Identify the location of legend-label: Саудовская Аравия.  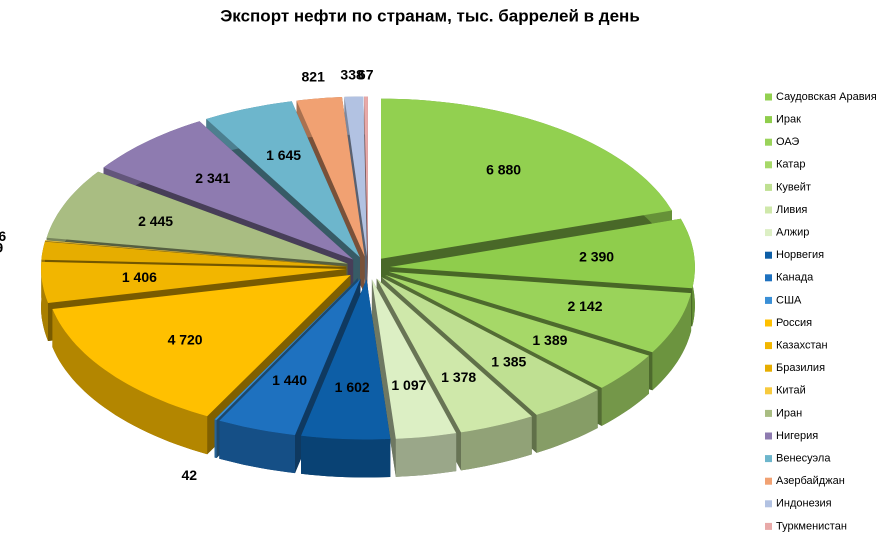
(826, 97).